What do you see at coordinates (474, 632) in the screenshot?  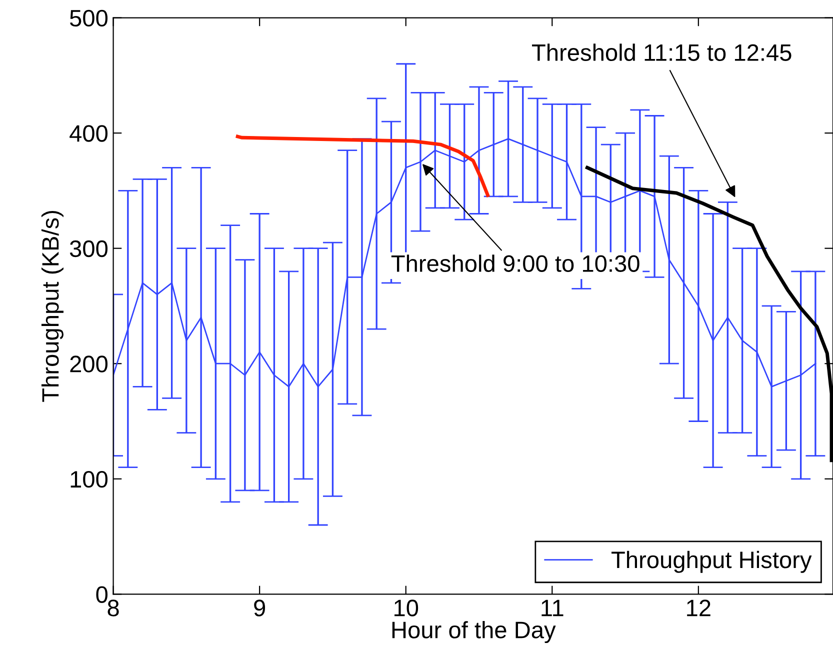 I see `x-axis-title: Hour of the Day` at bounding box center [474, 632].